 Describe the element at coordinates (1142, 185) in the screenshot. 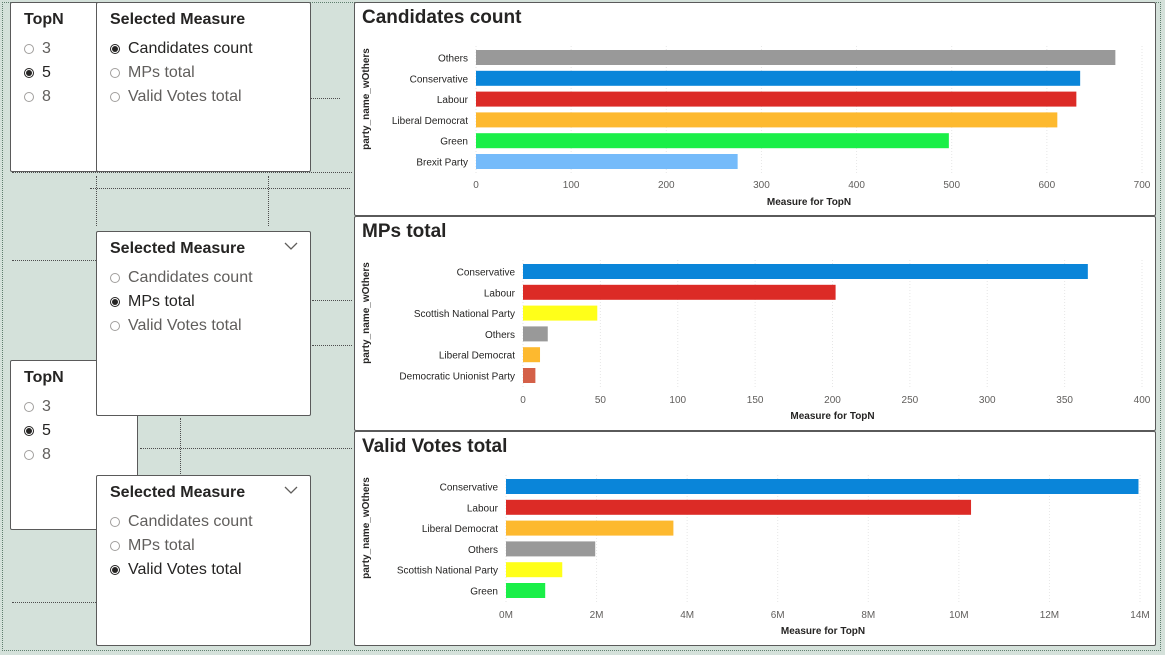

I see `x-tick-label: 700` at that location.